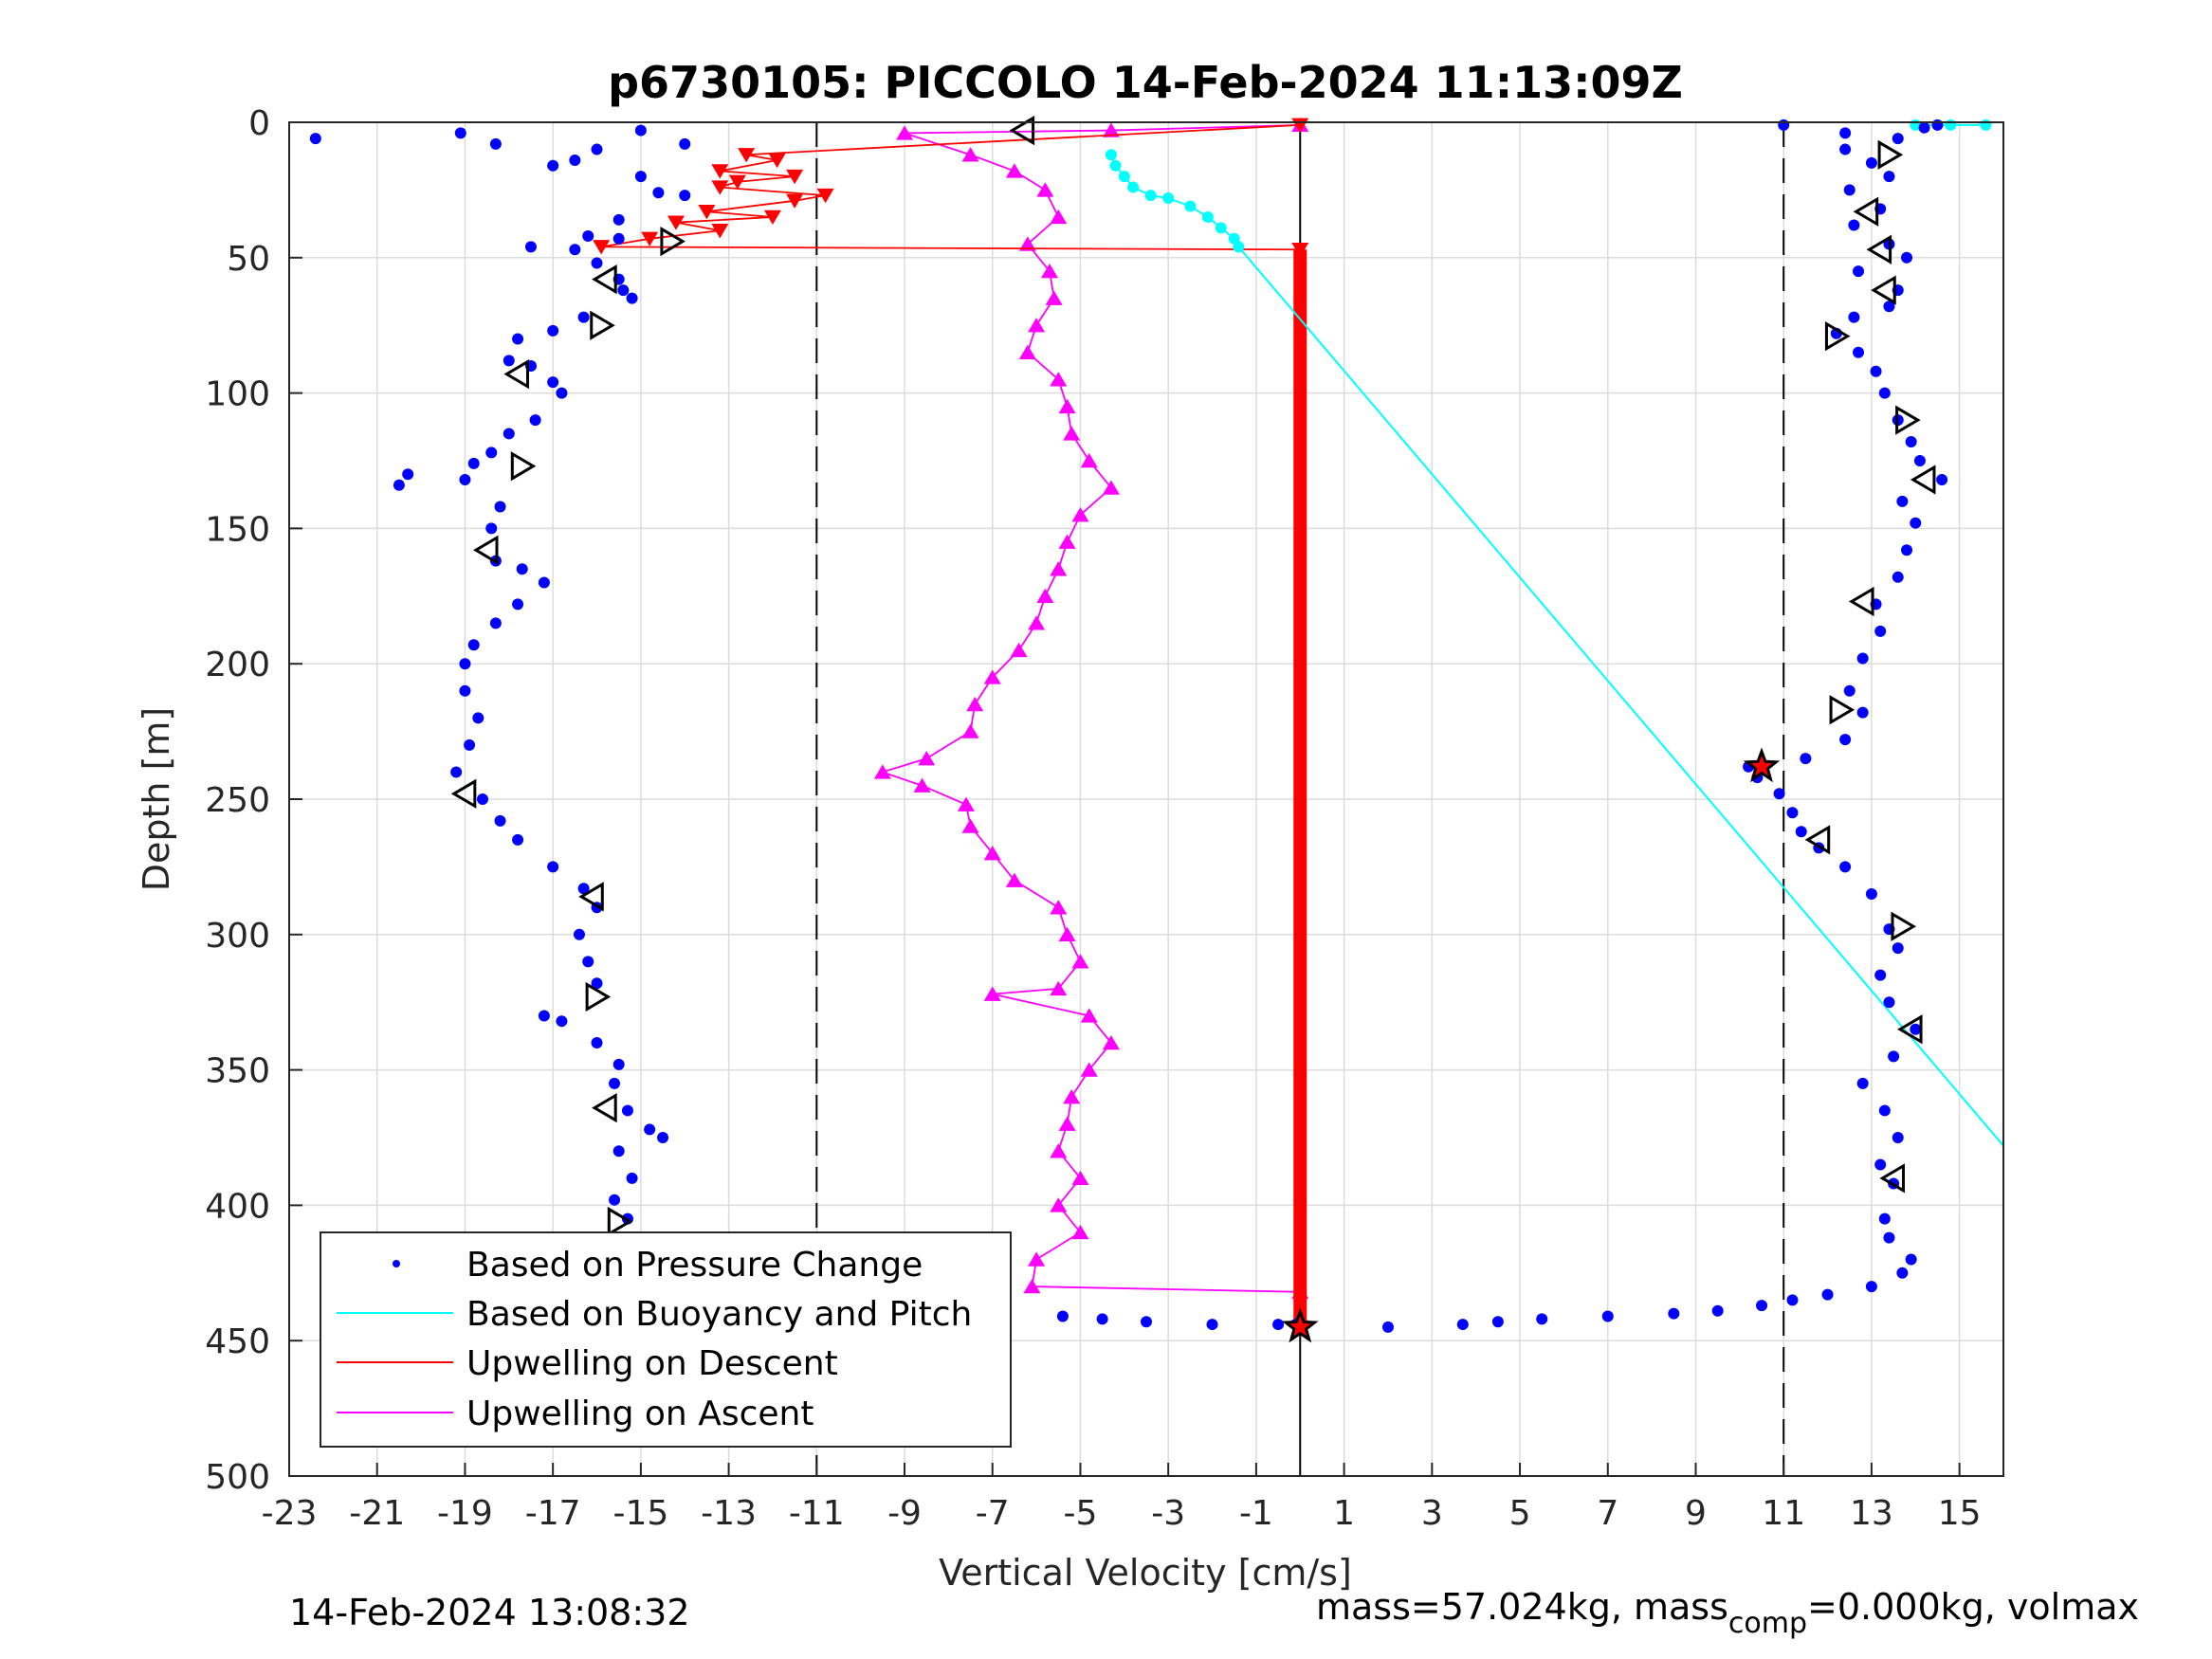 Image resolution: width=2212 pixels, height=1659 pixels. Describe the element at coordinates (795, 177) in the screenshot. I see `point-descent` at that location.